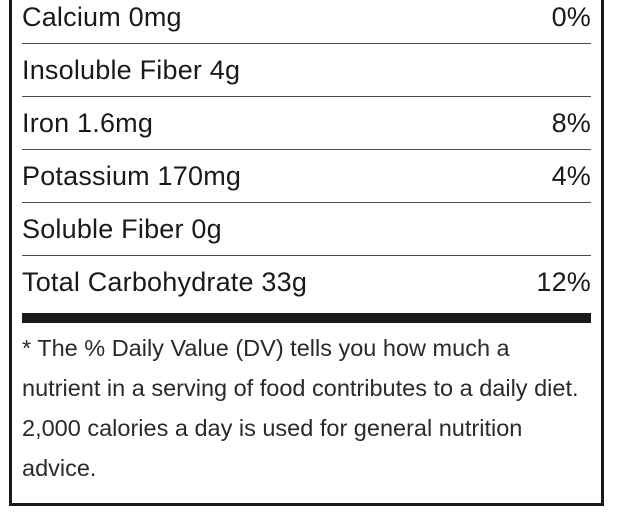  Describe the element at coordinates (165, 282) in the screenshot. I see `nutrient-label: Total Carbohydrate 33g` at that location.